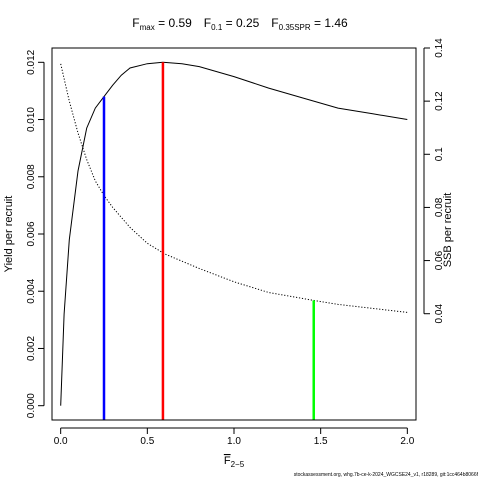 Image resolution: width=480 pixels, height=480 pixels. I want to click on y-left-tick-label: 0.004, so click(31, 290).